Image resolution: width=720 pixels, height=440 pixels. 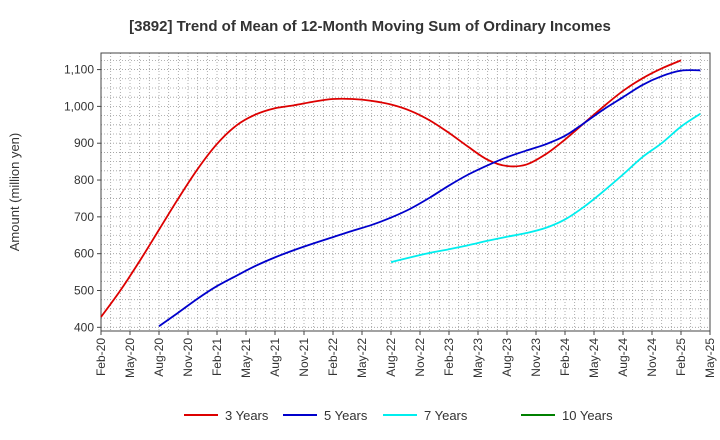 I want to click on y-tick-label: 500, so click(x=84, y=290).